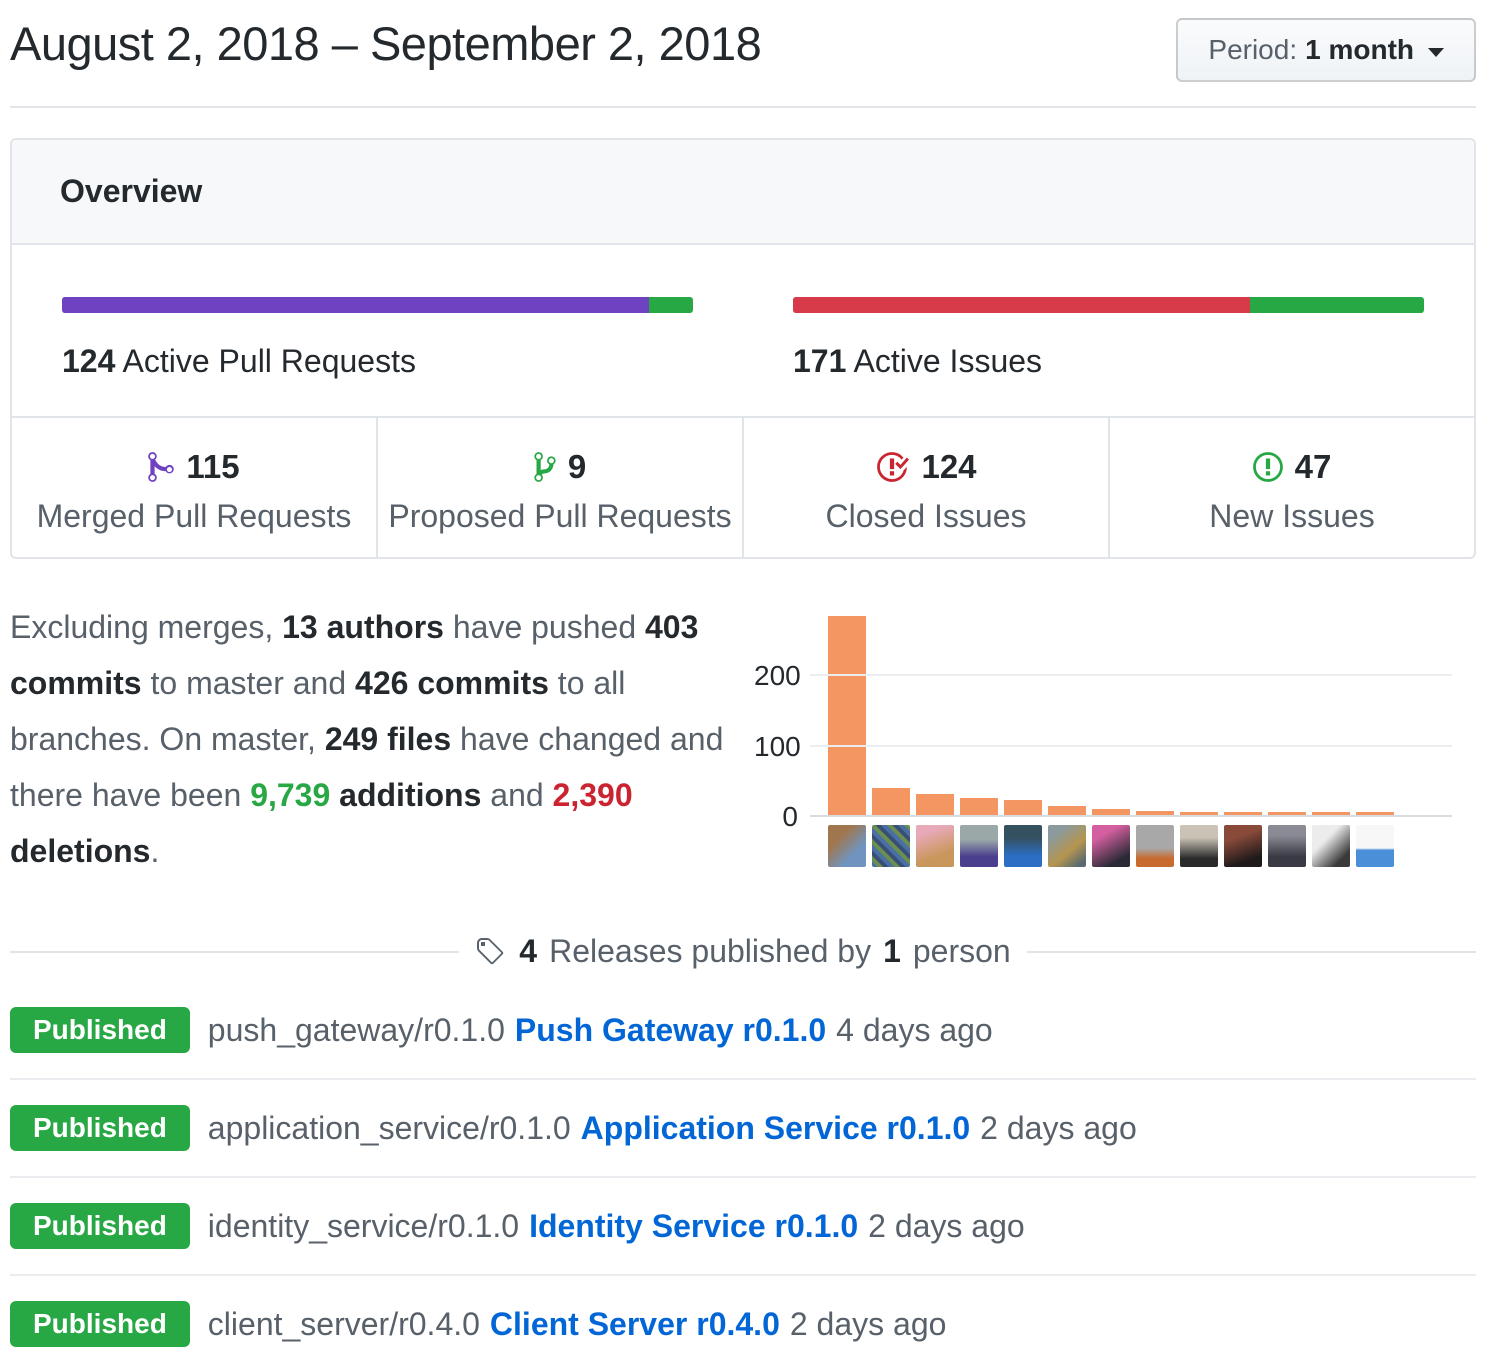 Image resolution: width=1488 pixels, height=1372 pixels. What do you see at coordinates (949, 466) in the screenshot?
I see `closed-issues-count: 124` at bounding box center [949, 466].